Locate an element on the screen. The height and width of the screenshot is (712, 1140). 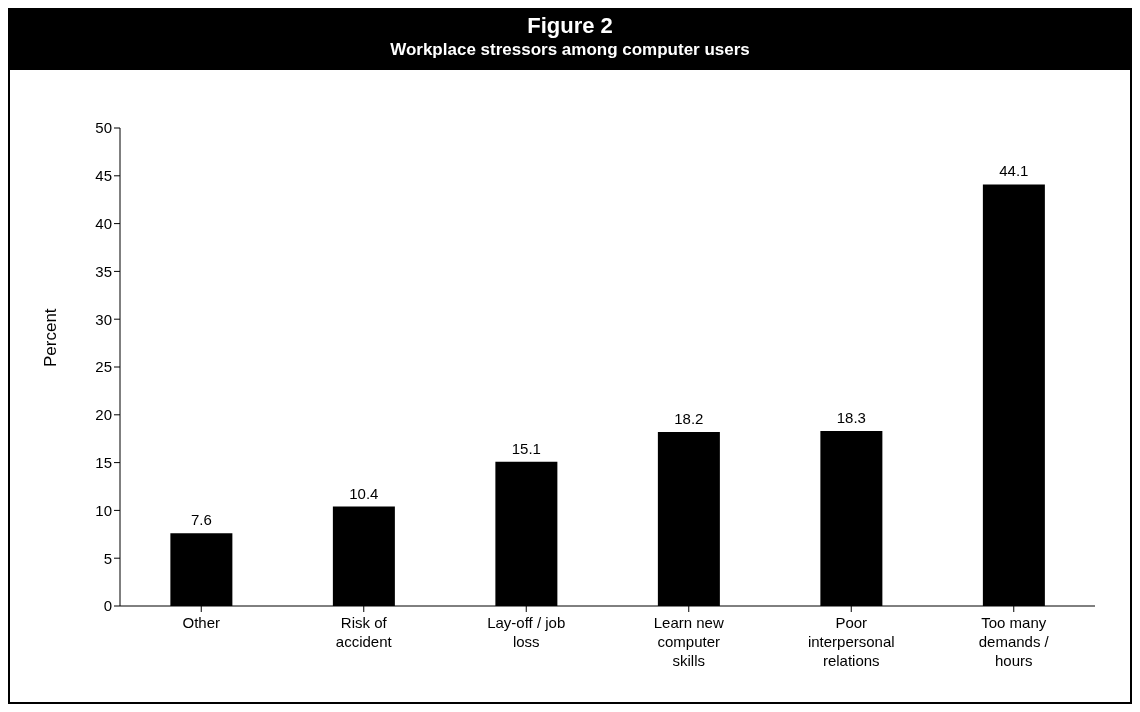
y-tick-label: 30 is located at coordinates (103, 319).